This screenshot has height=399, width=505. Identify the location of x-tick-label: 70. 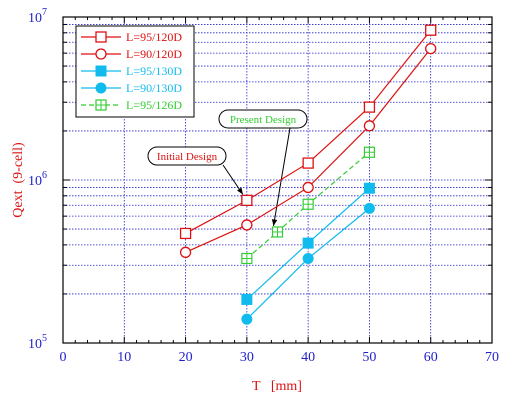
(492, 357).